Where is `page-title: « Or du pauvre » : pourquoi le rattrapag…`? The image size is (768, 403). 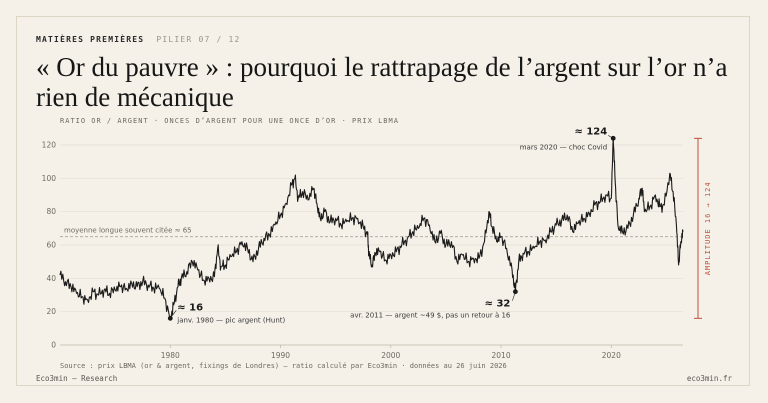
page-title: « Or du pauvre » : pourquoi le rattrapag… is located at coordinates (382, 82).